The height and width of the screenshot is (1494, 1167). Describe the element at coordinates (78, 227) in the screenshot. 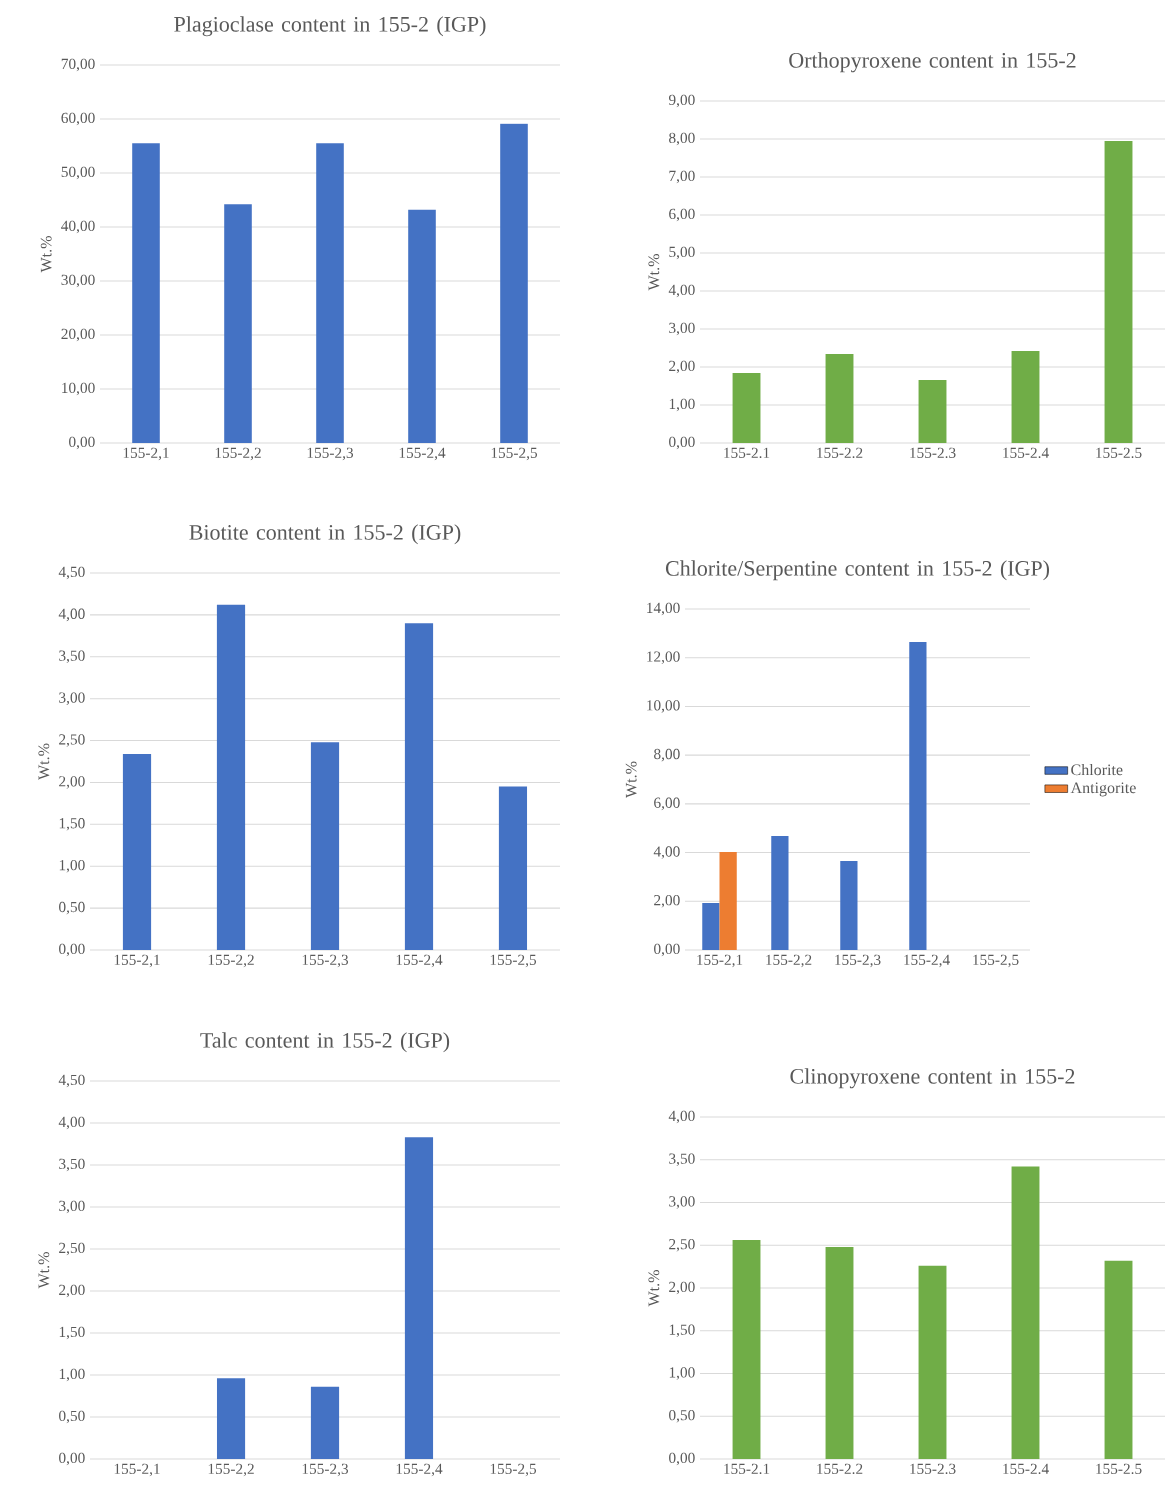

I see `y-tick-label: 40,00` at that location.